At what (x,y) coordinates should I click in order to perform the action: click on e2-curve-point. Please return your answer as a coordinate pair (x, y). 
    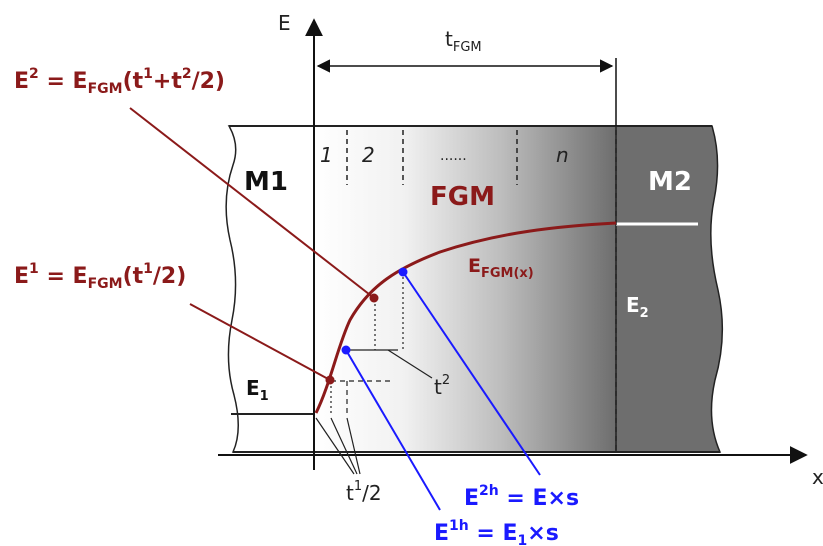
    Looking at the image, I should click on (374, 298).